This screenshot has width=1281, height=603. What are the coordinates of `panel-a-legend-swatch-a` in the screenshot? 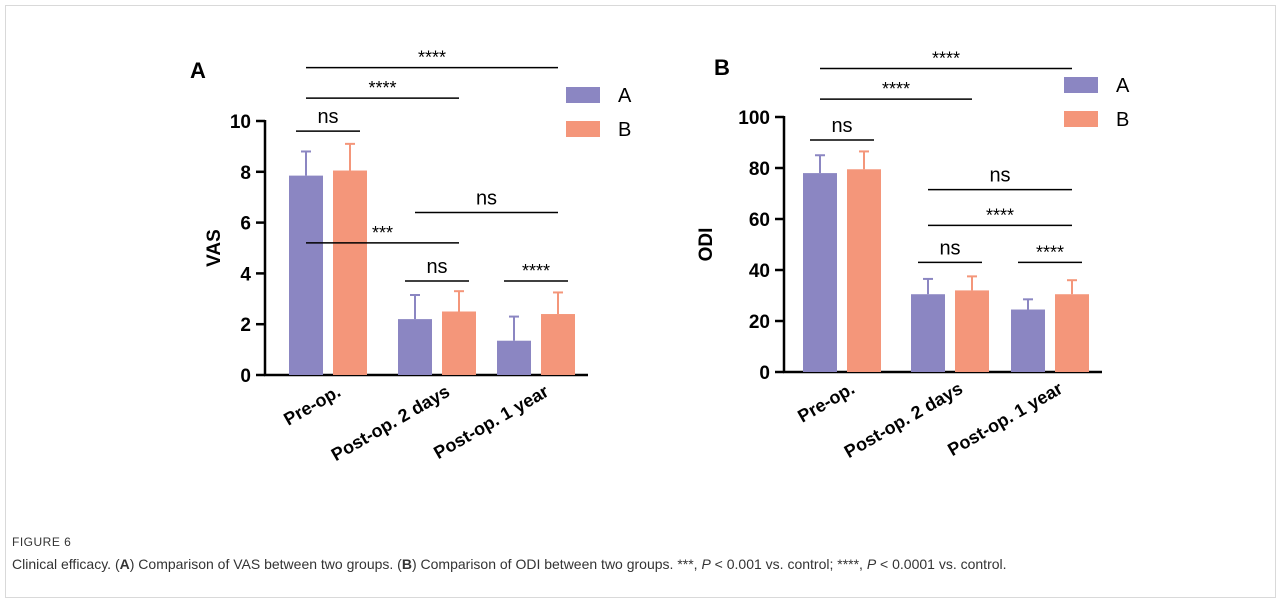 It's located at (583, 95).